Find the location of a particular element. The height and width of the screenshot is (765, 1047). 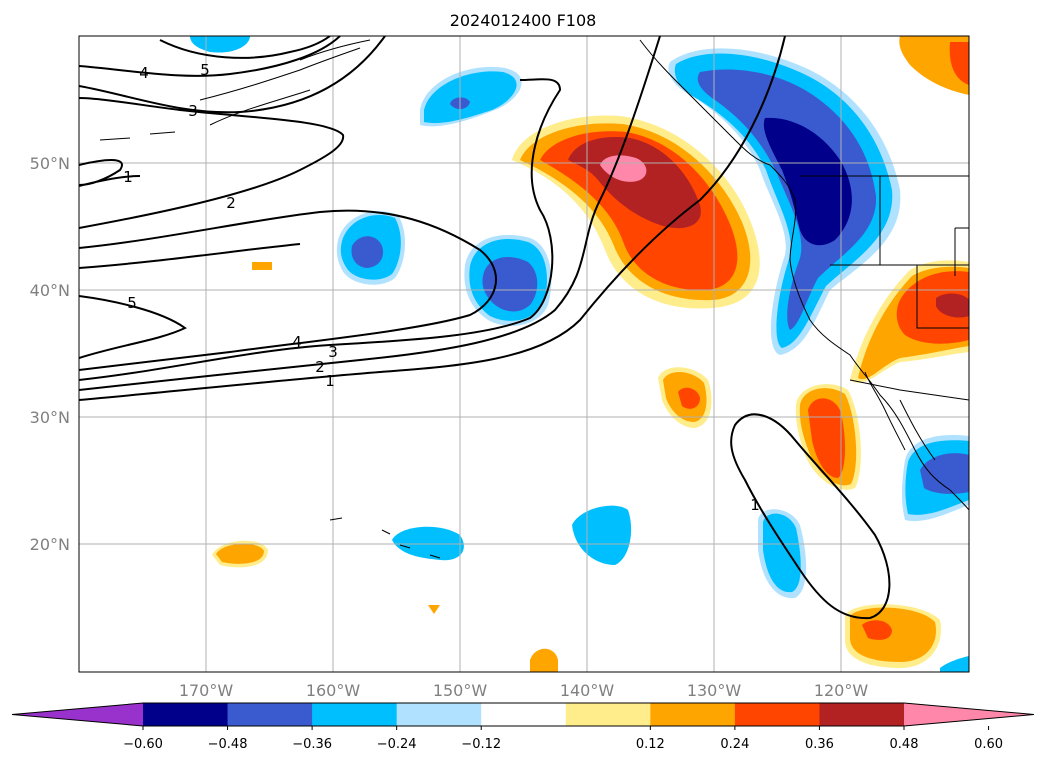

positive-anomaly-small-2b is located at coordinates (240, 553).